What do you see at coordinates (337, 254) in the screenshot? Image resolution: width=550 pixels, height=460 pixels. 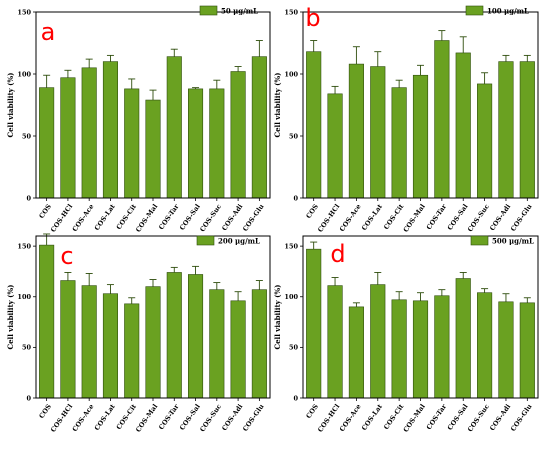 I see `panel-letter: d` at bounding box center [337, 254].